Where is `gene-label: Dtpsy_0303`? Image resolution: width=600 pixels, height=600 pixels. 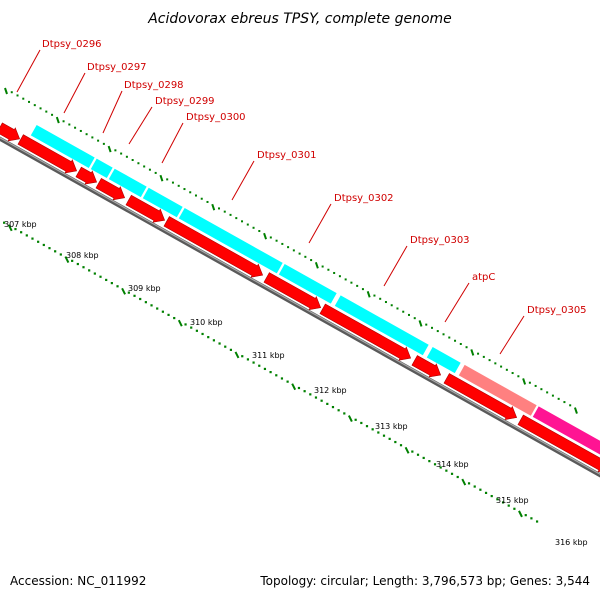
gene-label: Dtpsy_0303 is located at coordinates (440, 240).